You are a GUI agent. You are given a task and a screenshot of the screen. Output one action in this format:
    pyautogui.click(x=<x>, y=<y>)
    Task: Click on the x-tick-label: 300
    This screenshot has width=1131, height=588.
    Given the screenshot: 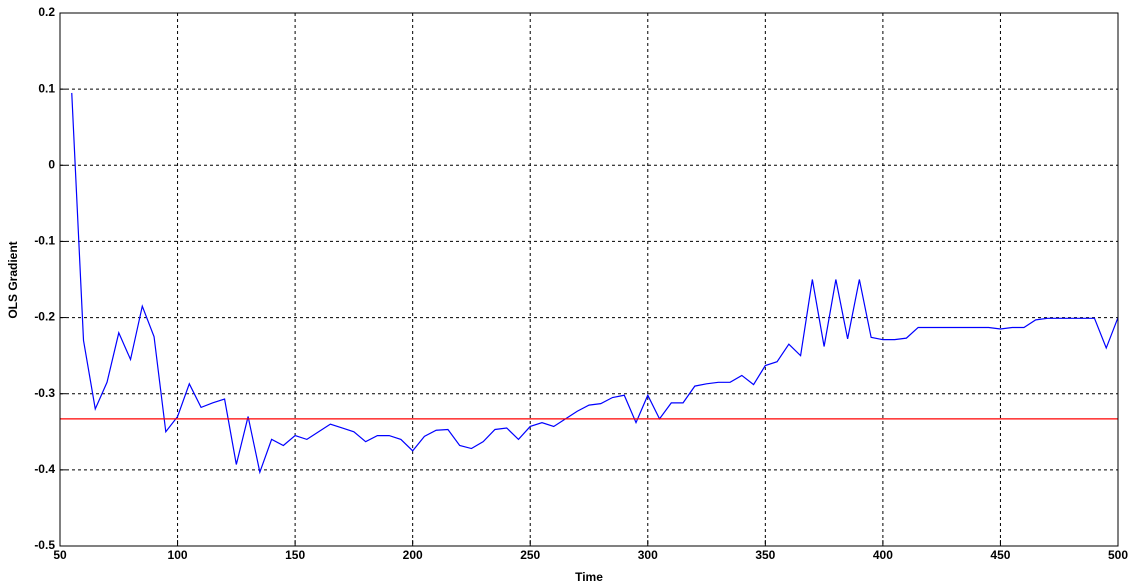 What is the action you would take?
    pyautogui.click(x=648, y=555)
    